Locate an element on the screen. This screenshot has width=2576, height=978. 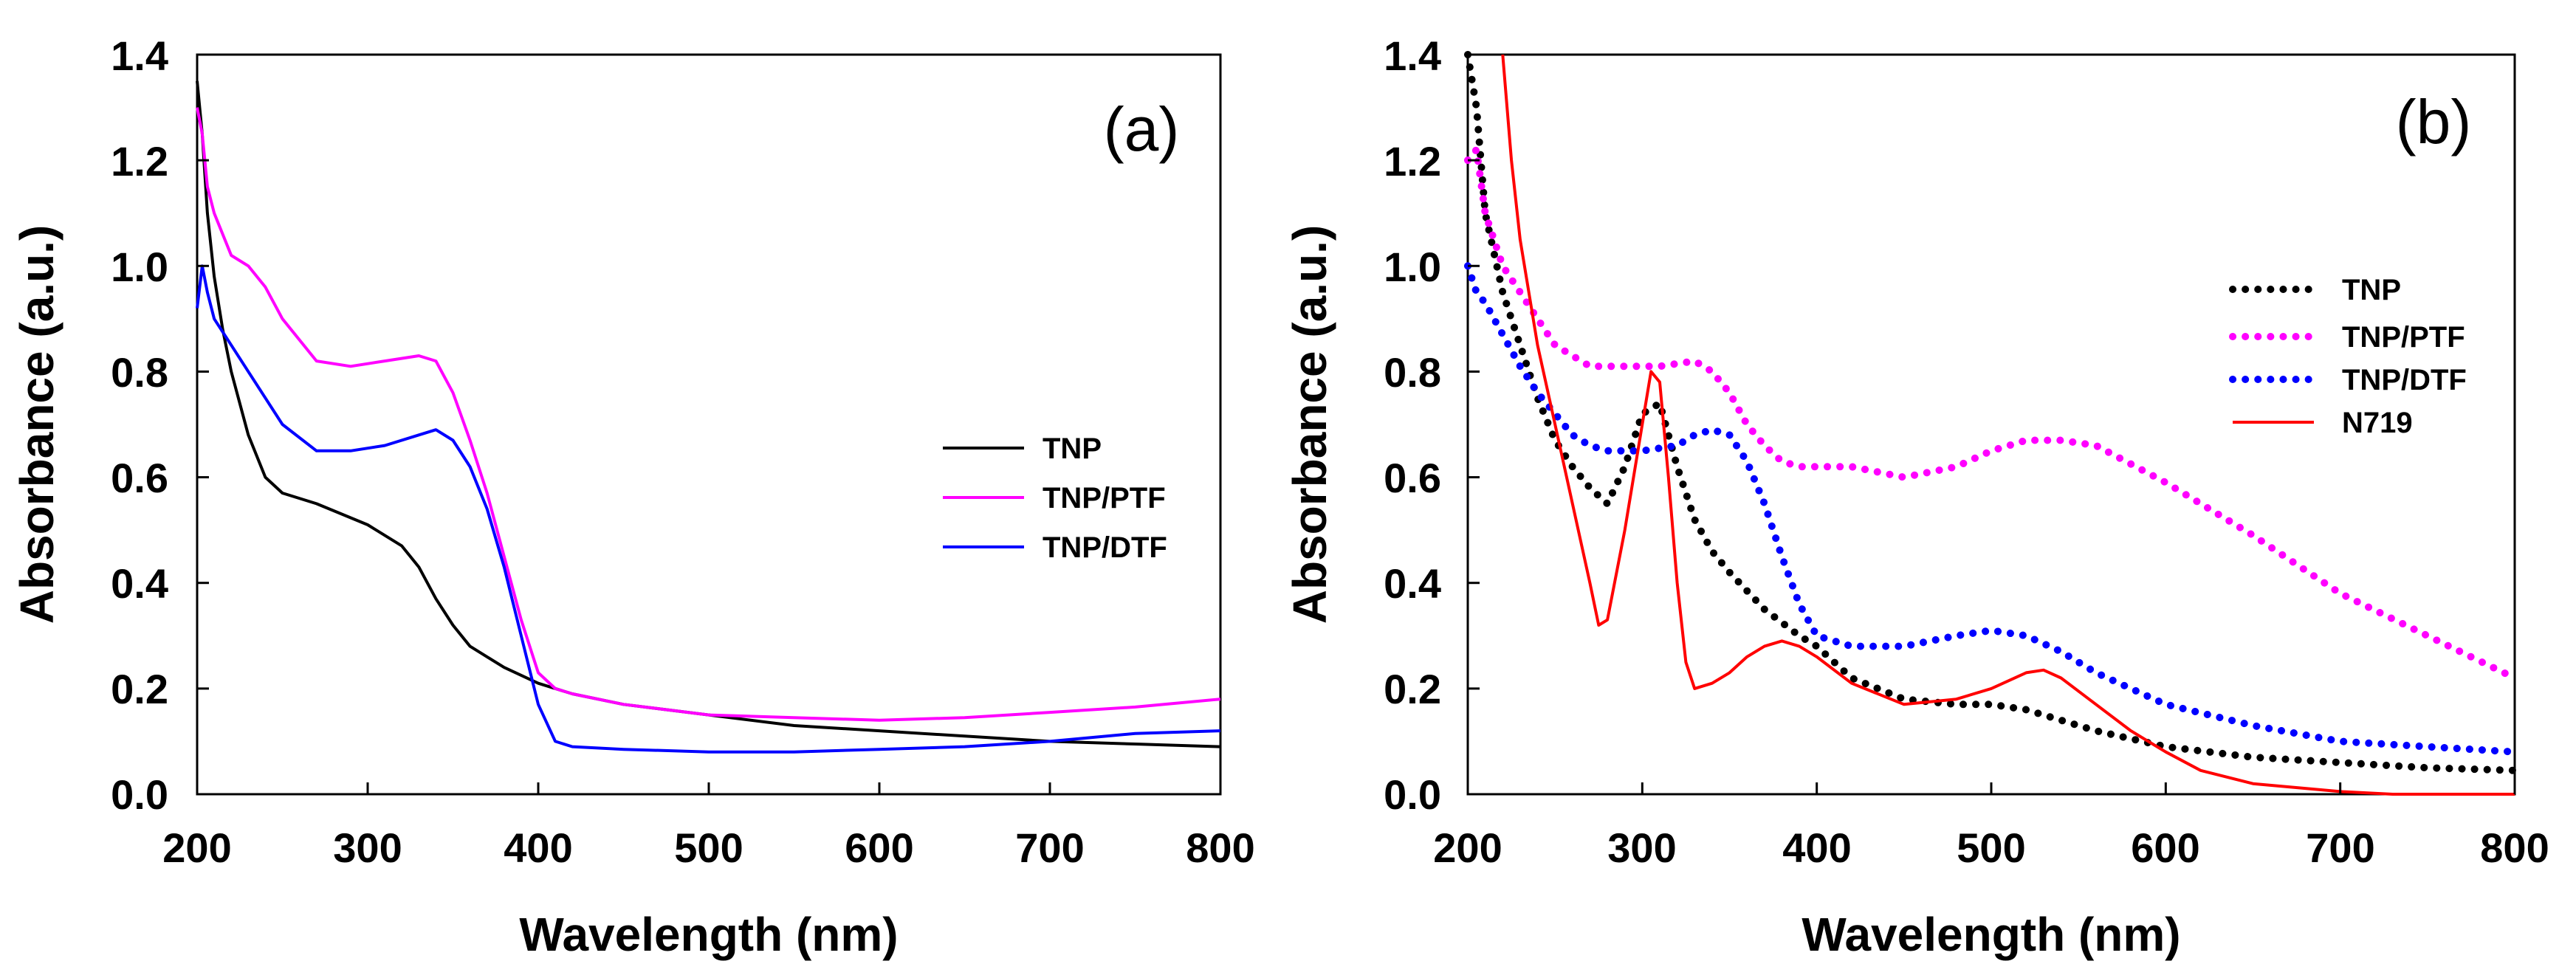
panel-label: (a) is located at coordinates (1142, 129).